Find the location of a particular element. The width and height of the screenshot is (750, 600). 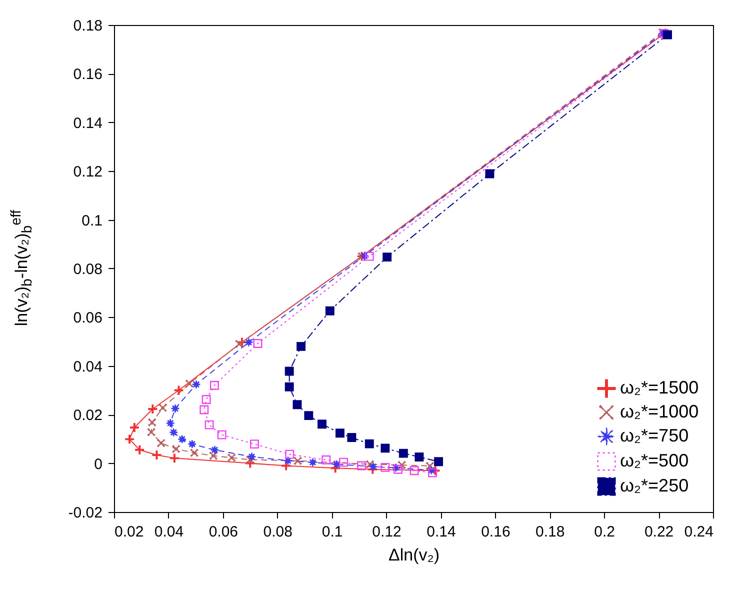

x-tick-label: 0.02 is located at coordinates (129, 532).